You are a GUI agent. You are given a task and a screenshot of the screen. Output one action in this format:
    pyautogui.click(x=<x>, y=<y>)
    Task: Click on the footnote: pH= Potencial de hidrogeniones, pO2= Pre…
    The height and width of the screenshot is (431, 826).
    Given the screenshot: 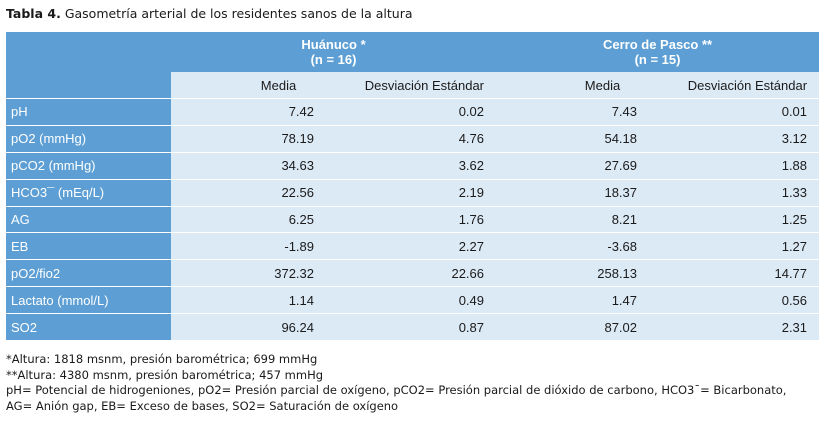 What is the action you would take?
    pyautogui.click(x=396, y=390)
    